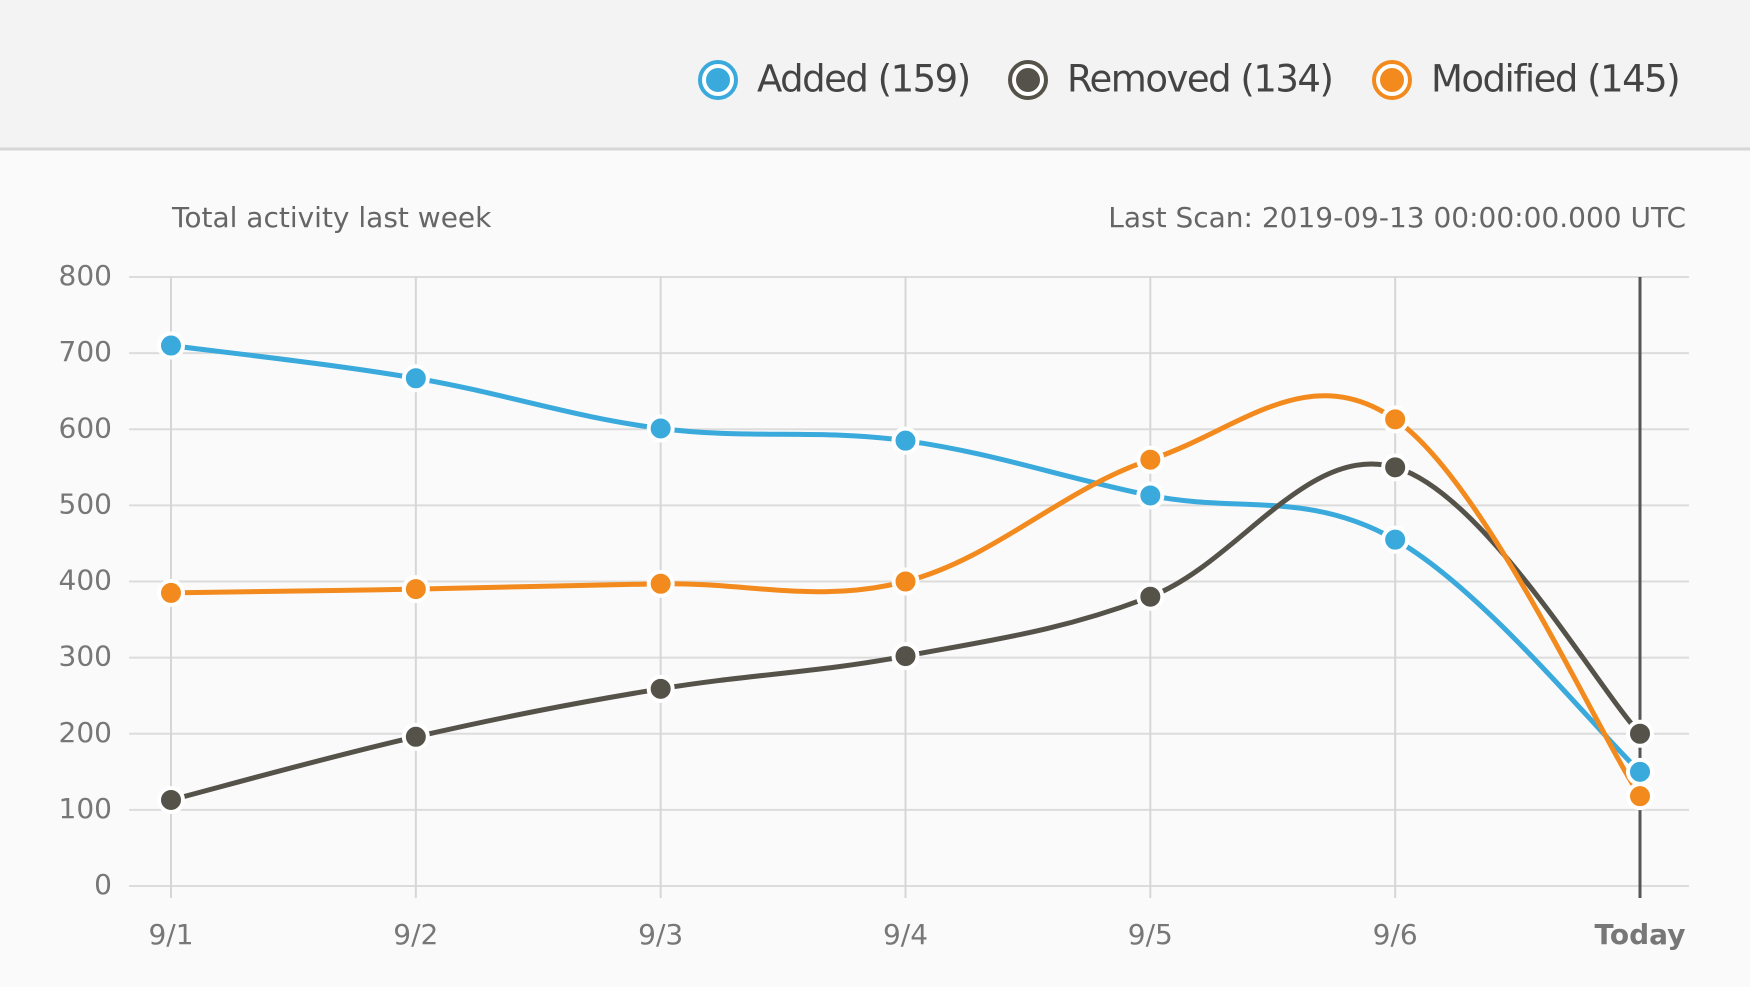 This screenshot has width=1750, height=987. Describe the element at coordinates (660, 934) in the screenshot. I see `x-tick-label: 9/3` at that location.